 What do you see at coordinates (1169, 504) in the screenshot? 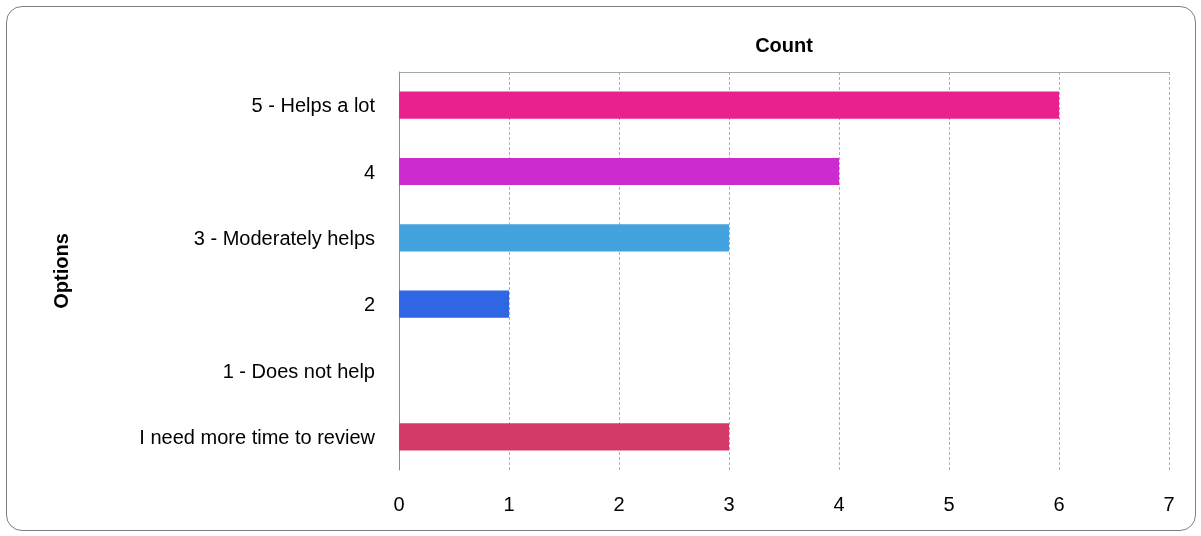
I see `x-tick-label: 7` at bounding box center [1169, 504].